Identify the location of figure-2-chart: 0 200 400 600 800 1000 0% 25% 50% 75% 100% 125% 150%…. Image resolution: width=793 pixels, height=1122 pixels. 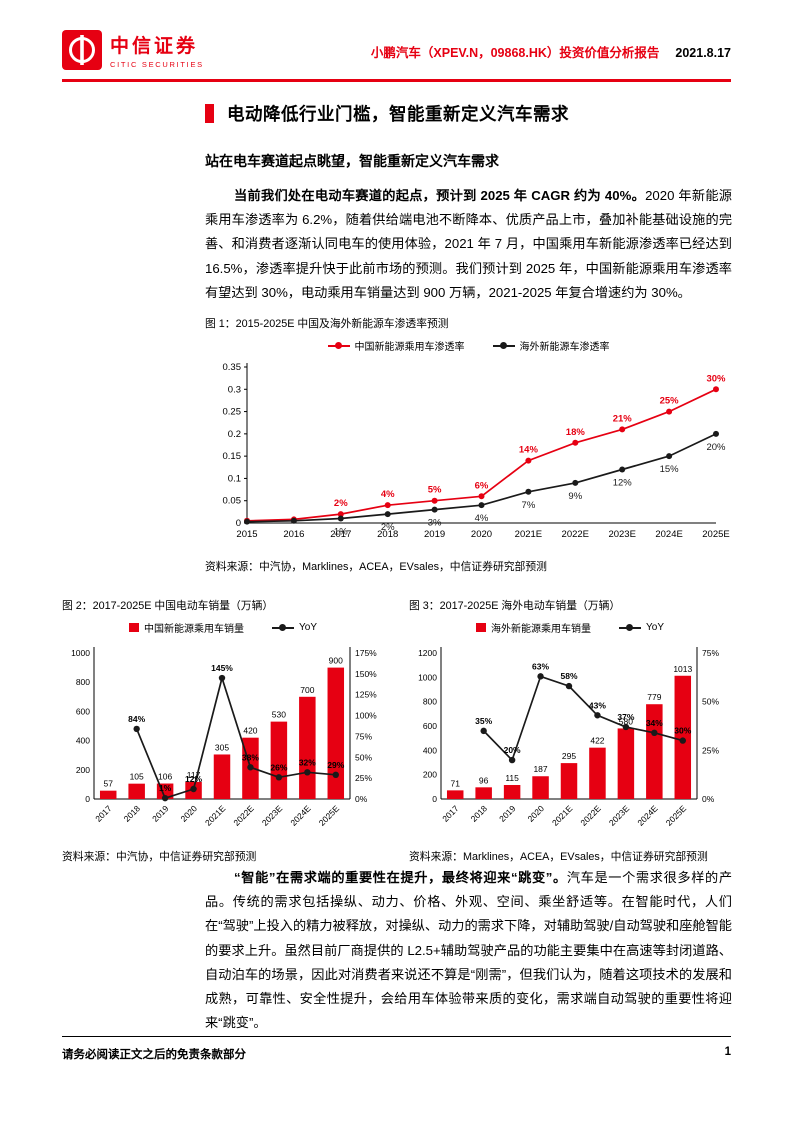
(223, 739).